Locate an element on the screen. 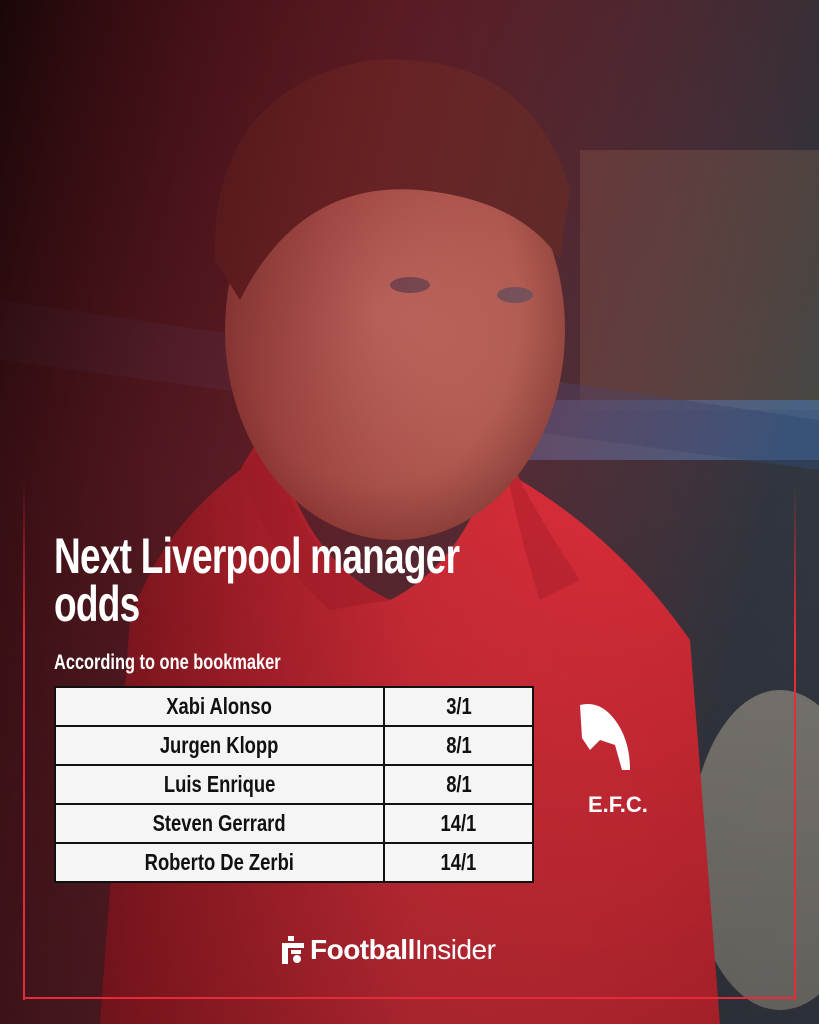  table-row: Xabi Alonso 3/1 is located at coordinates (294, 706).